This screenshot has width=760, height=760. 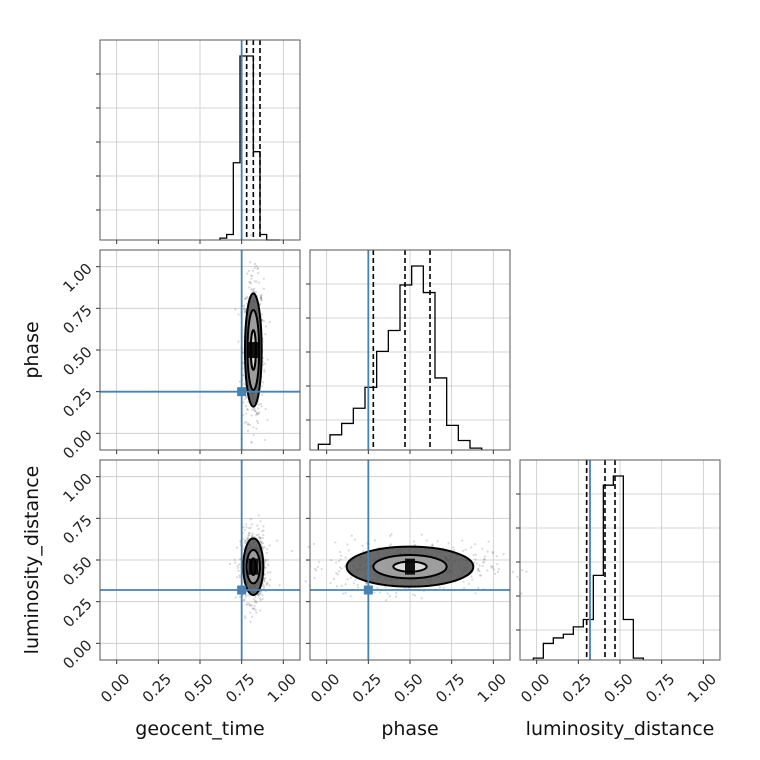 What do you see at coordinates (408, 688) in the screenshot?
I see `col-phase-xticklabel-2: 0.50` at bounding box center [408, 688].